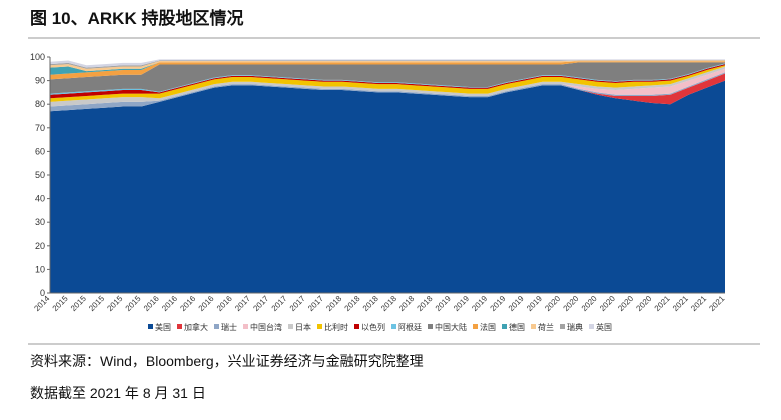 The height and width of the screenshot is (420, 781). I want to click on legend-label: 瑞士, so click(229, 327).